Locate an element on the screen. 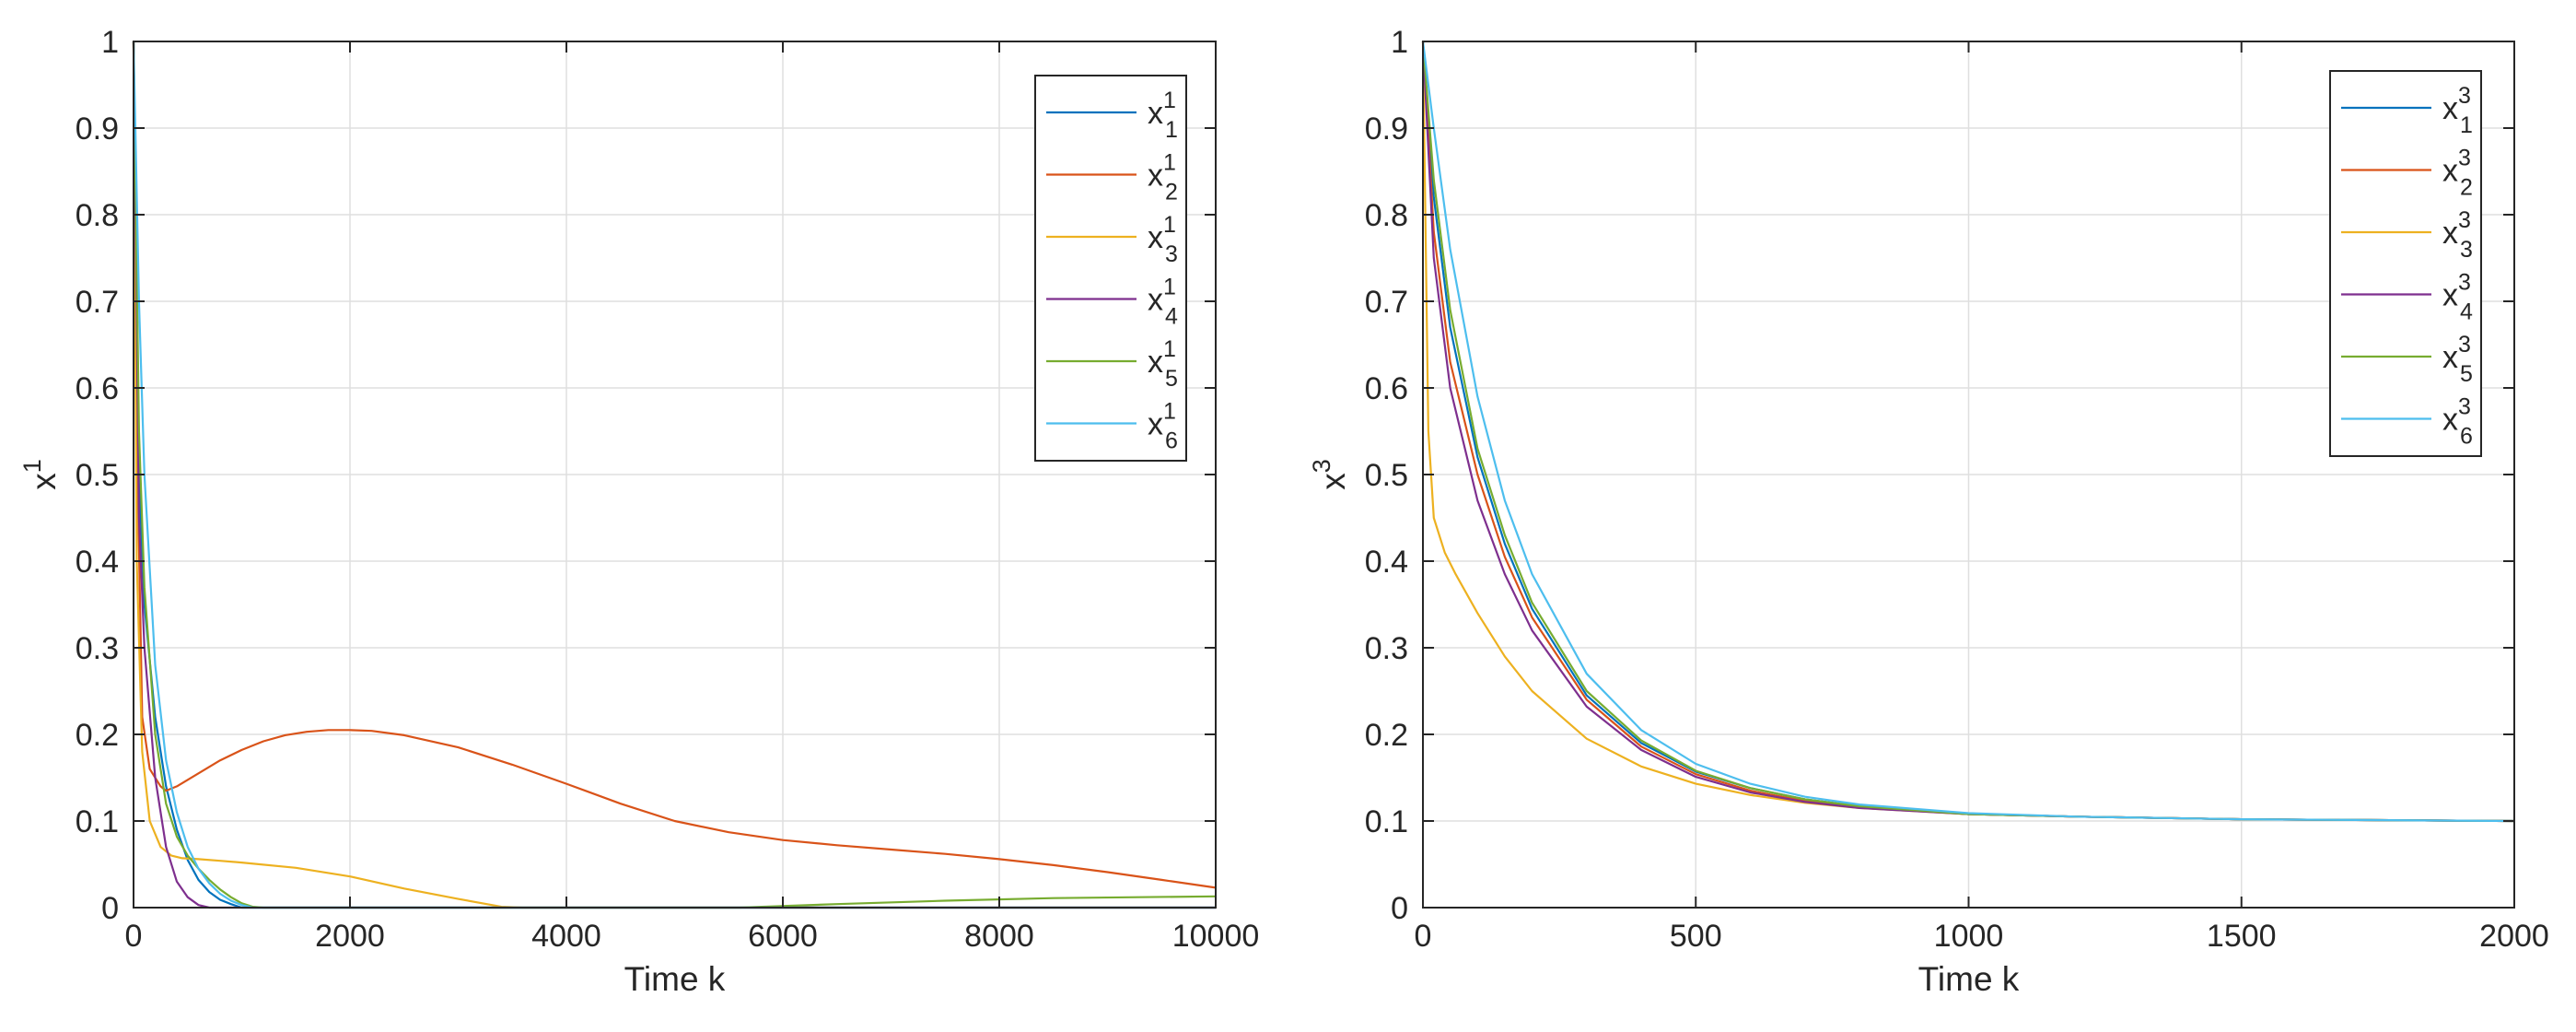 The height and width of the screenshot is (1032, 2576). legend-item: x3 1 is located at coordinates (2407, 110).